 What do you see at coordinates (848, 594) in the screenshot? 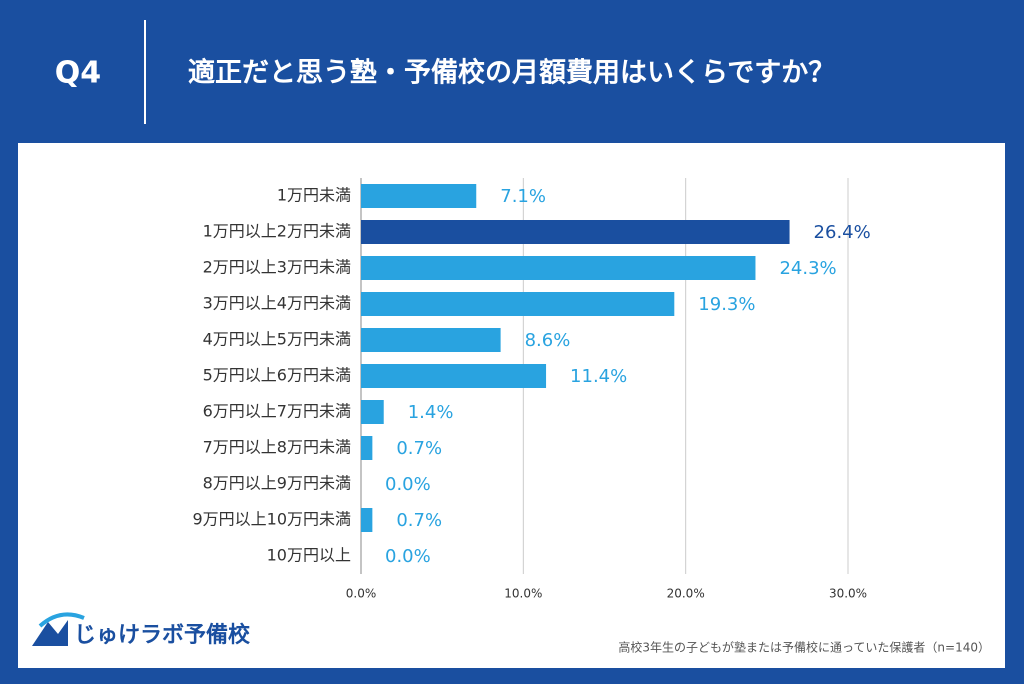
I see `x-tick-label: 30.0%` at bounding box center [848, 594].